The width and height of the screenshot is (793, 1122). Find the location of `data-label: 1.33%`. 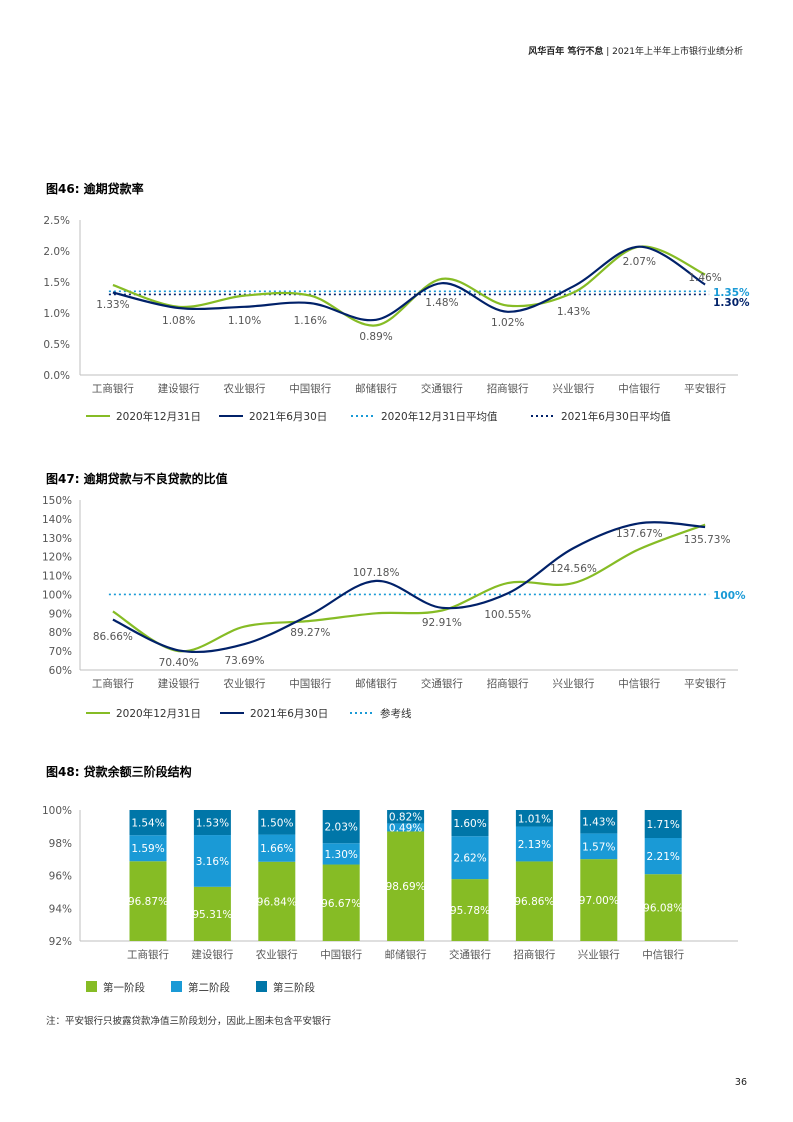

data-label: 1.33% is located at coordinates (112, 305).